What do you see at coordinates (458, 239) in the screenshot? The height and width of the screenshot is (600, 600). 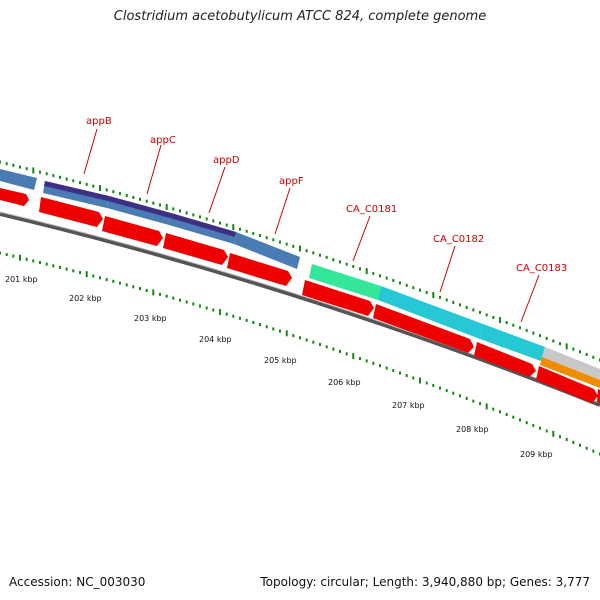 I see `gene-label: CA_C0182` at bounding box center [458, 239].